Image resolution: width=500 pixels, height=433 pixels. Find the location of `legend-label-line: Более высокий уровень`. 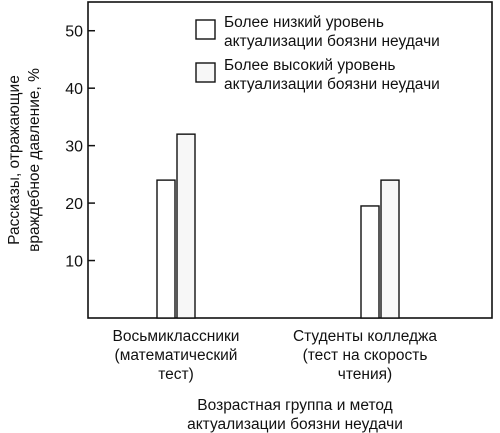

legend-label-line: Более высокий уровень is located at coordinates (310, 65).